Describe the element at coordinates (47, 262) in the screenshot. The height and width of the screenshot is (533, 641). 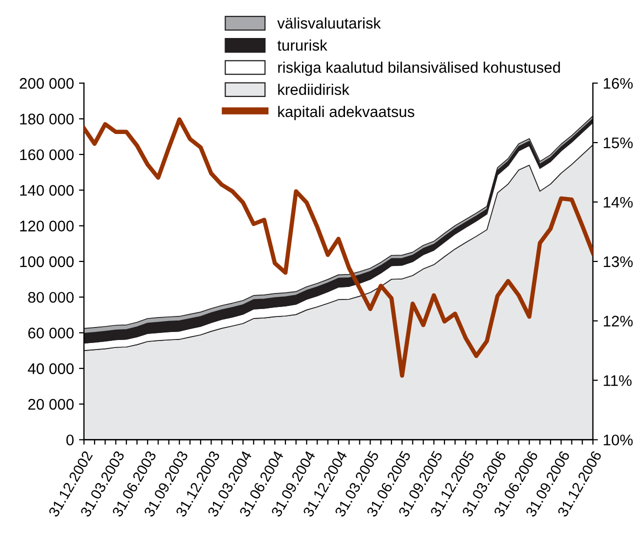
I see `y-tick-label: 100 000` at that location.